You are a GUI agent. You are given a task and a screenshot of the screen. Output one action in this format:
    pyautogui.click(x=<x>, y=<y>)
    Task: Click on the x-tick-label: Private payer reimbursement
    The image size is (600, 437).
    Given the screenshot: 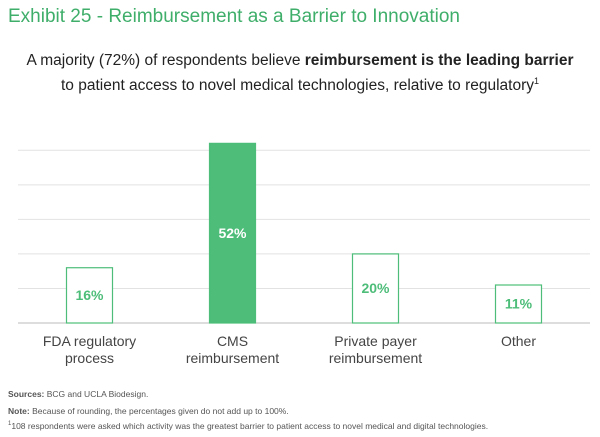 What is the action you would take?
    pyautogui.click(x=375, y=349)
    